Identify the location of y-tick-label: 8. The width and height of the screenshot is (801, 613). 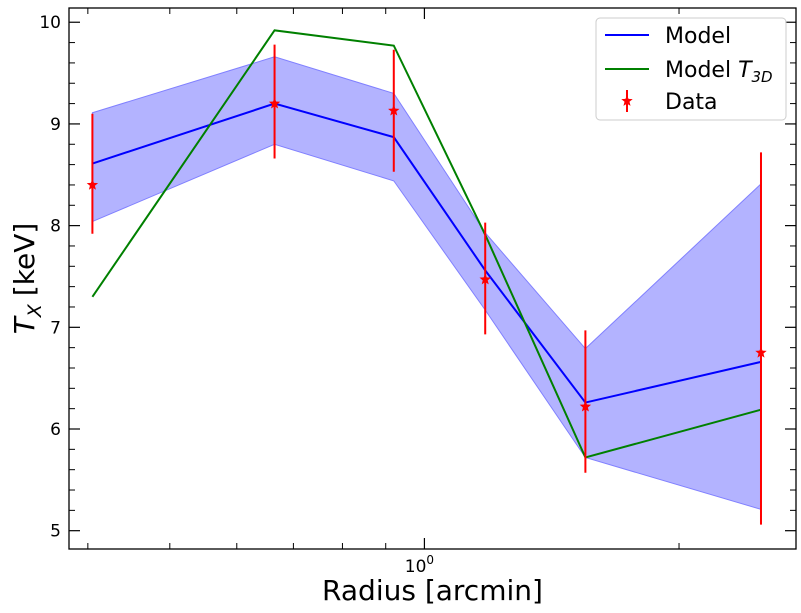
(55, 227).